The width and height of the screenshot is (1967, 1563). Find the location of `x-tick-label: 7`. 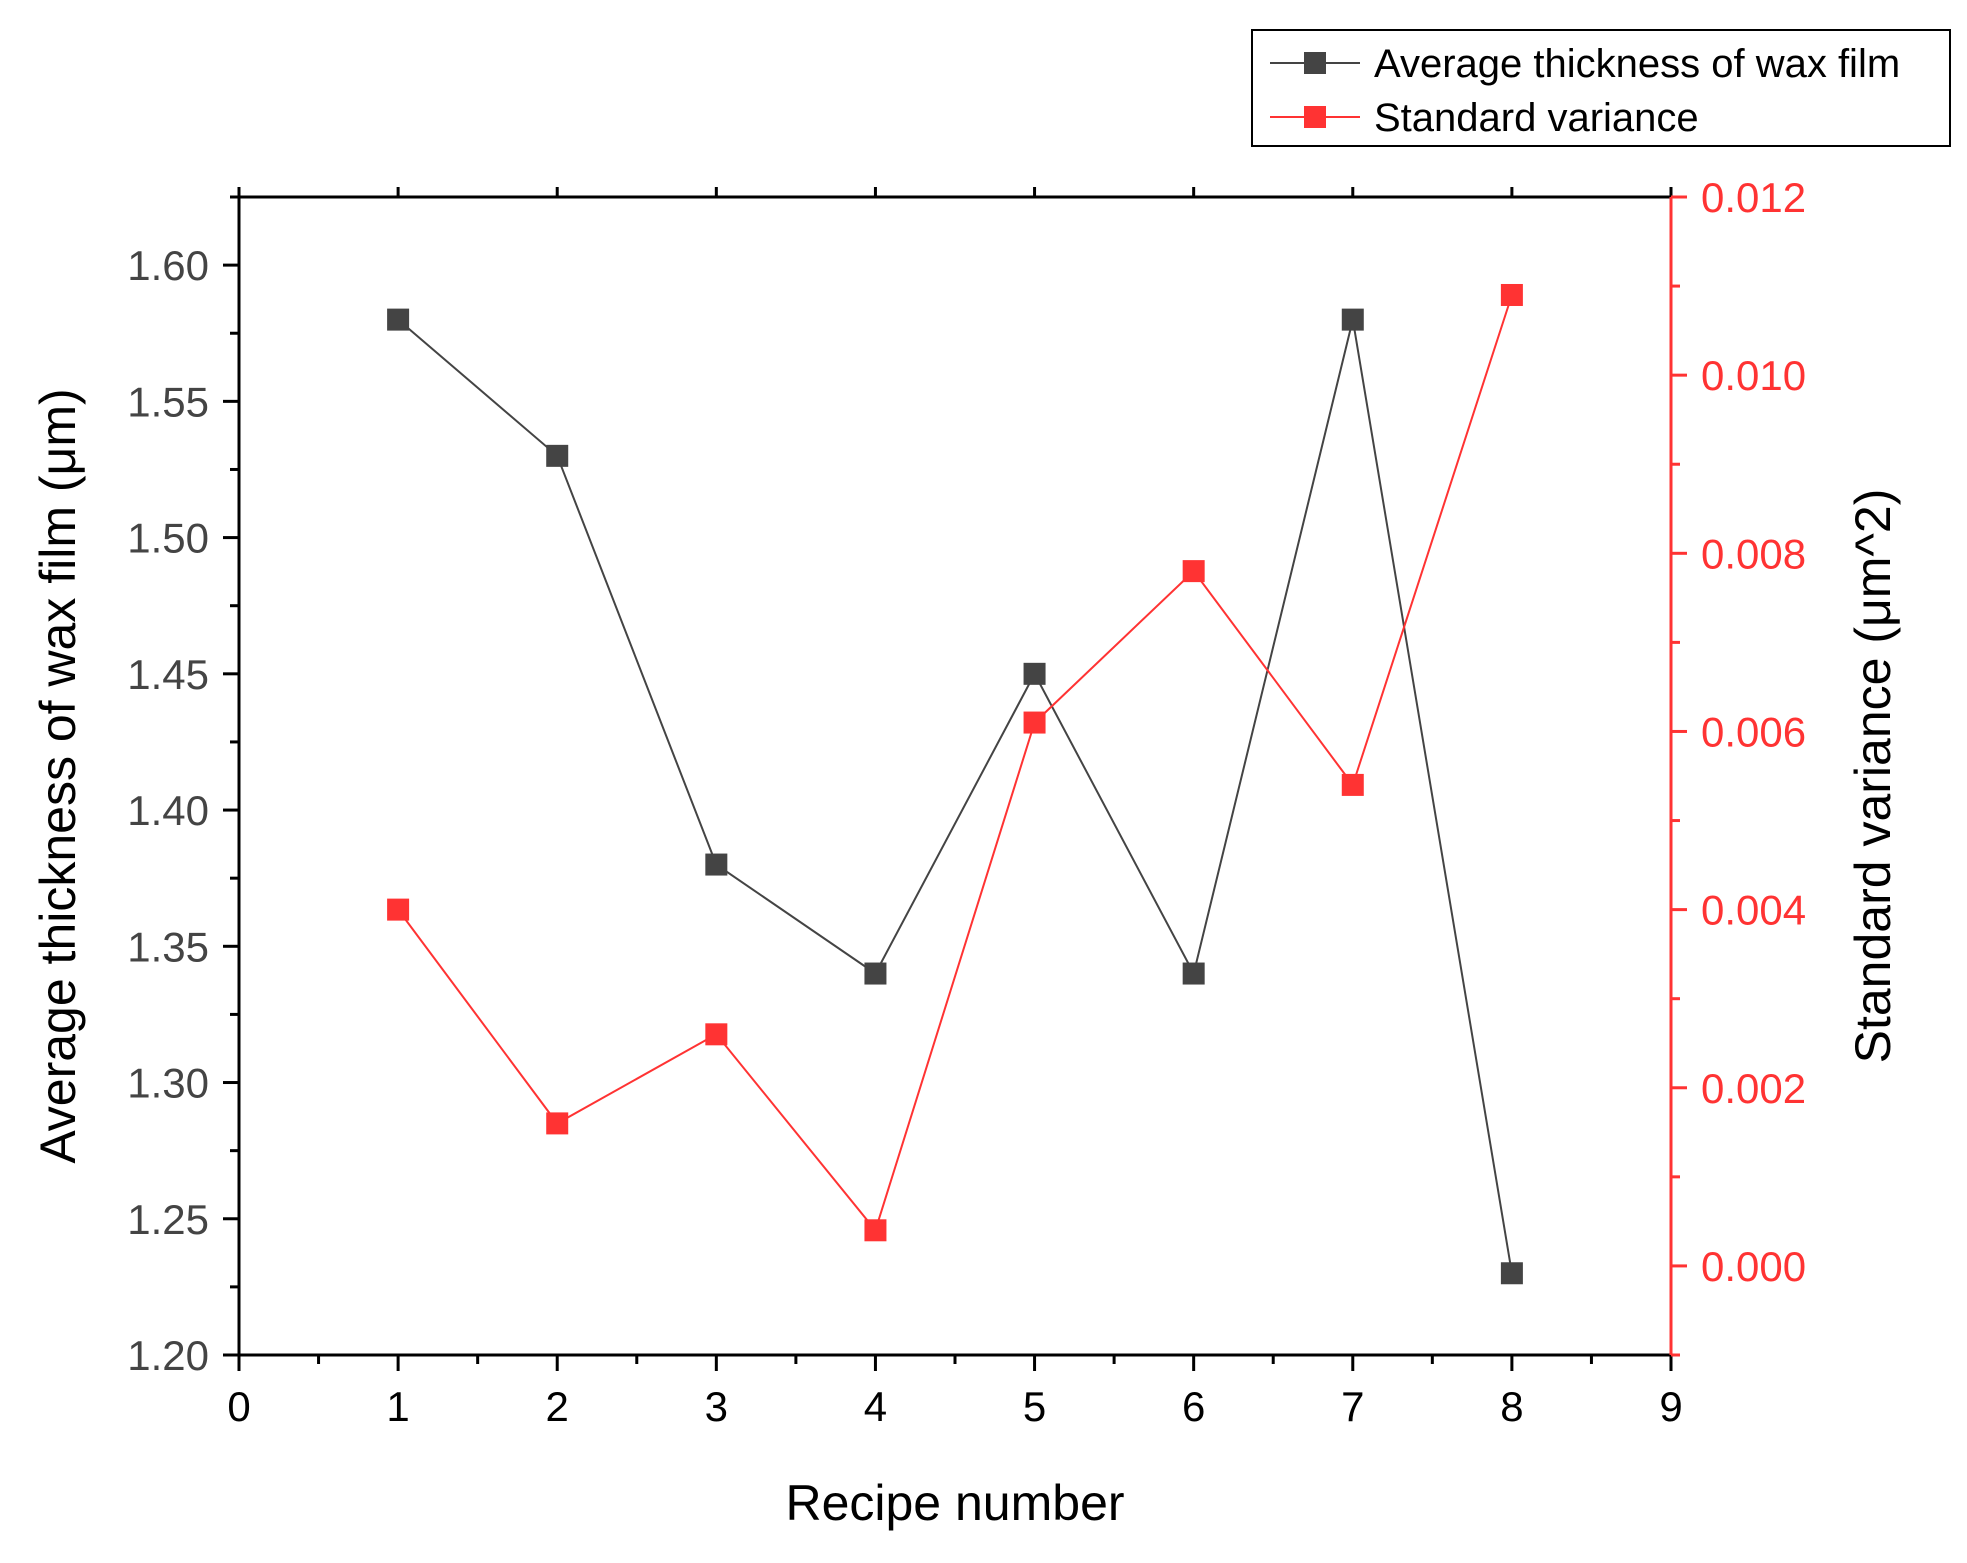

x-tick-label: 7 is located at coordinates (1352, 1406).